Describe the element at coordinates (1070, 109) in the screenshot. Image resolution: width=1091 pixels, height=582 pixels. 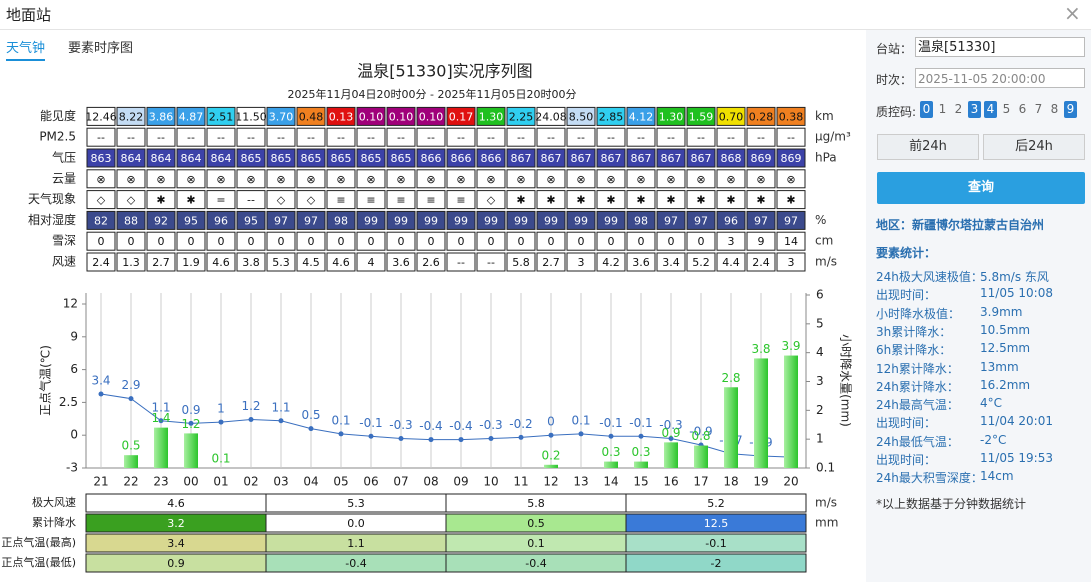
I see `qc-code: 9` at that location.